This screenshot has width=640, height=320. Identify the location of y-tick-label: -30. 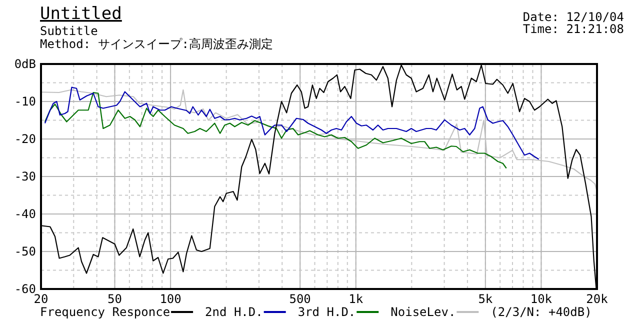
(25, 177).